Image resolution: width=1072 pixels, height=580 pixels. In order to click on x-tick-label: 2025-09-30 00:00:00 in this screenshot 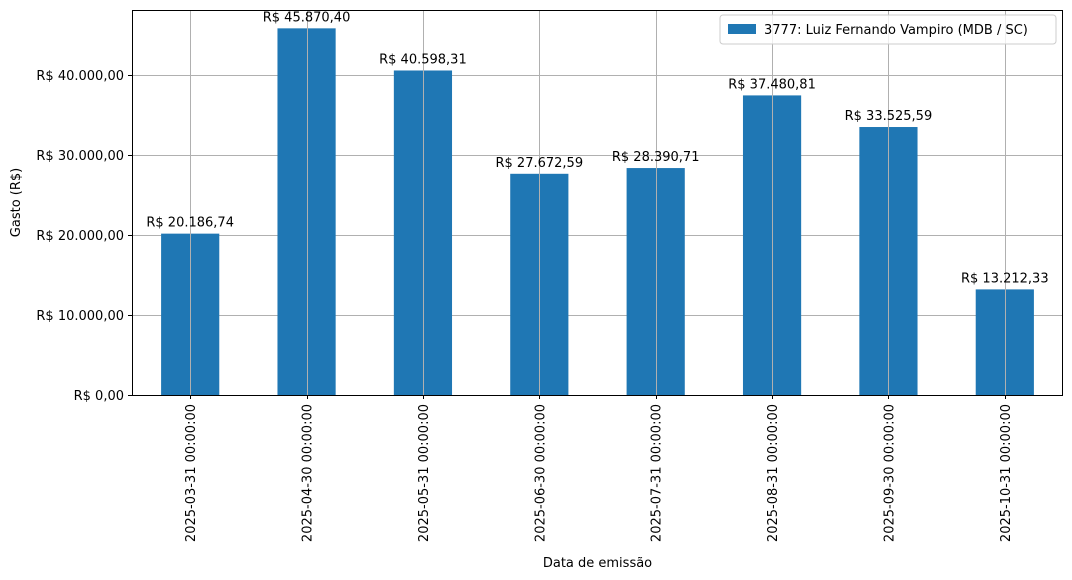, I will do `click(889, 473)`.